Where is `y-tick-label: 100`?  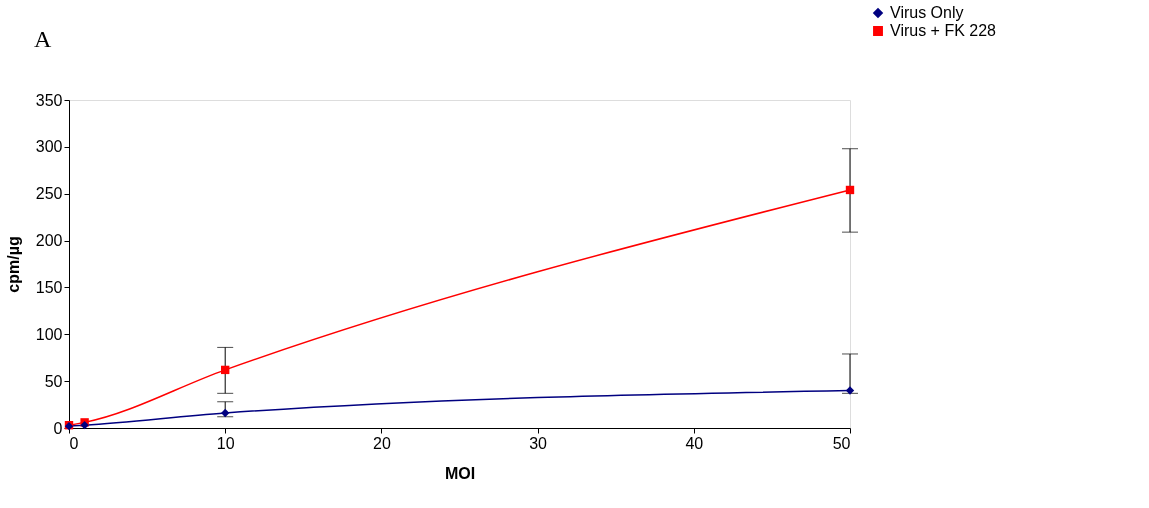
y-tick-label: 100 is located at coordinates (49, 334).